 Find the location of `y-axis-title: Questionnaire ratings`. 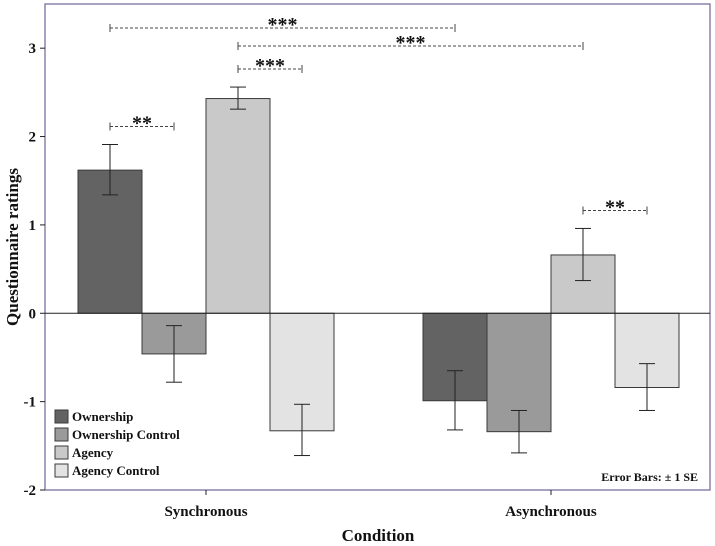

y-axis-title: Questionnaire ratings is located at coordinates (12, 247).